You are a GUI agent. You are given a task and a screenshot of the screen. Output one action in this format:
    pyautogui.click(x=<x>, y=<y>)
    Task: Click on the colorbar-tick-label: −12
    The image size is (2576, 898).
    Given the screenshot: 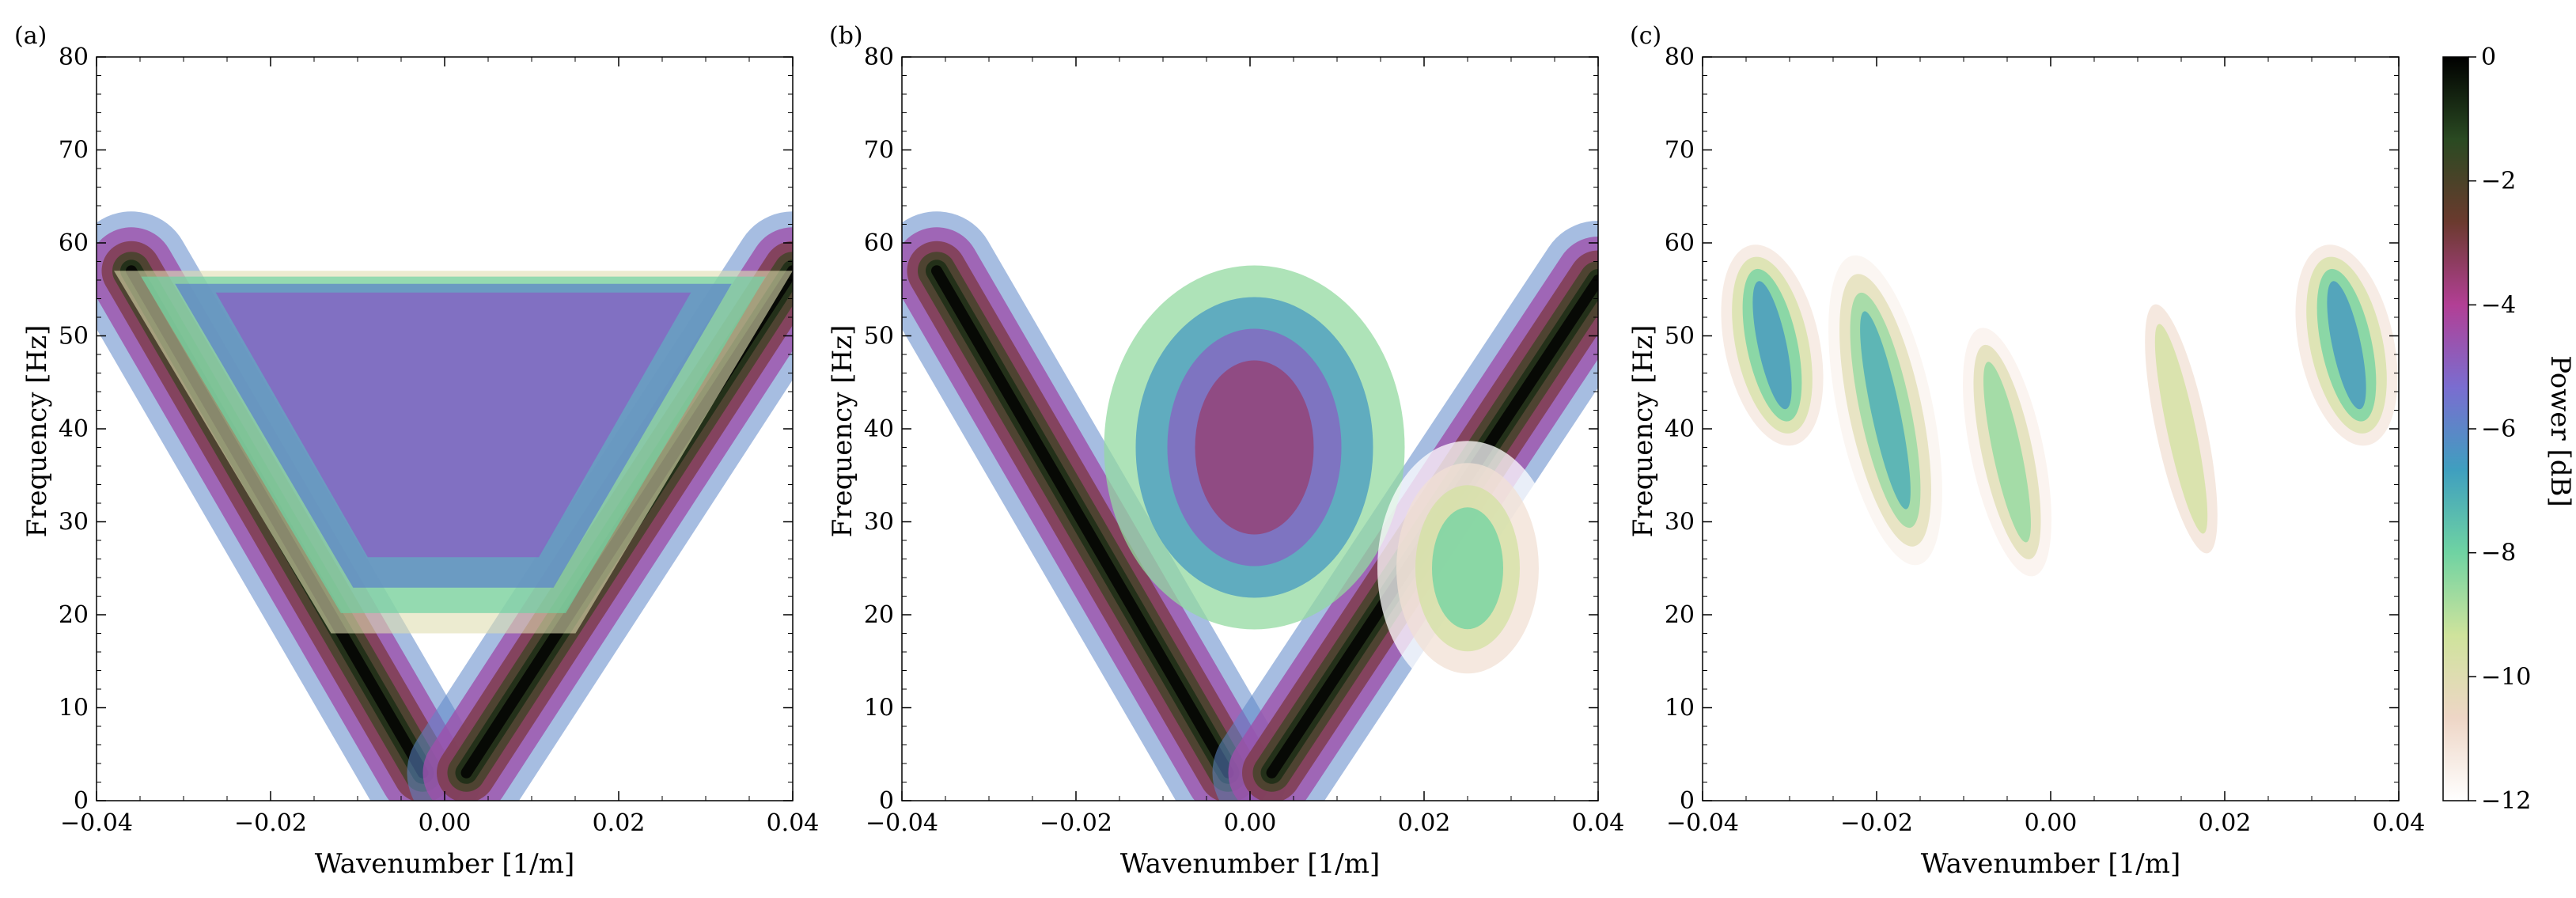 What is the action you would take?
    pyautogui.click(x=2506, y=801)
    